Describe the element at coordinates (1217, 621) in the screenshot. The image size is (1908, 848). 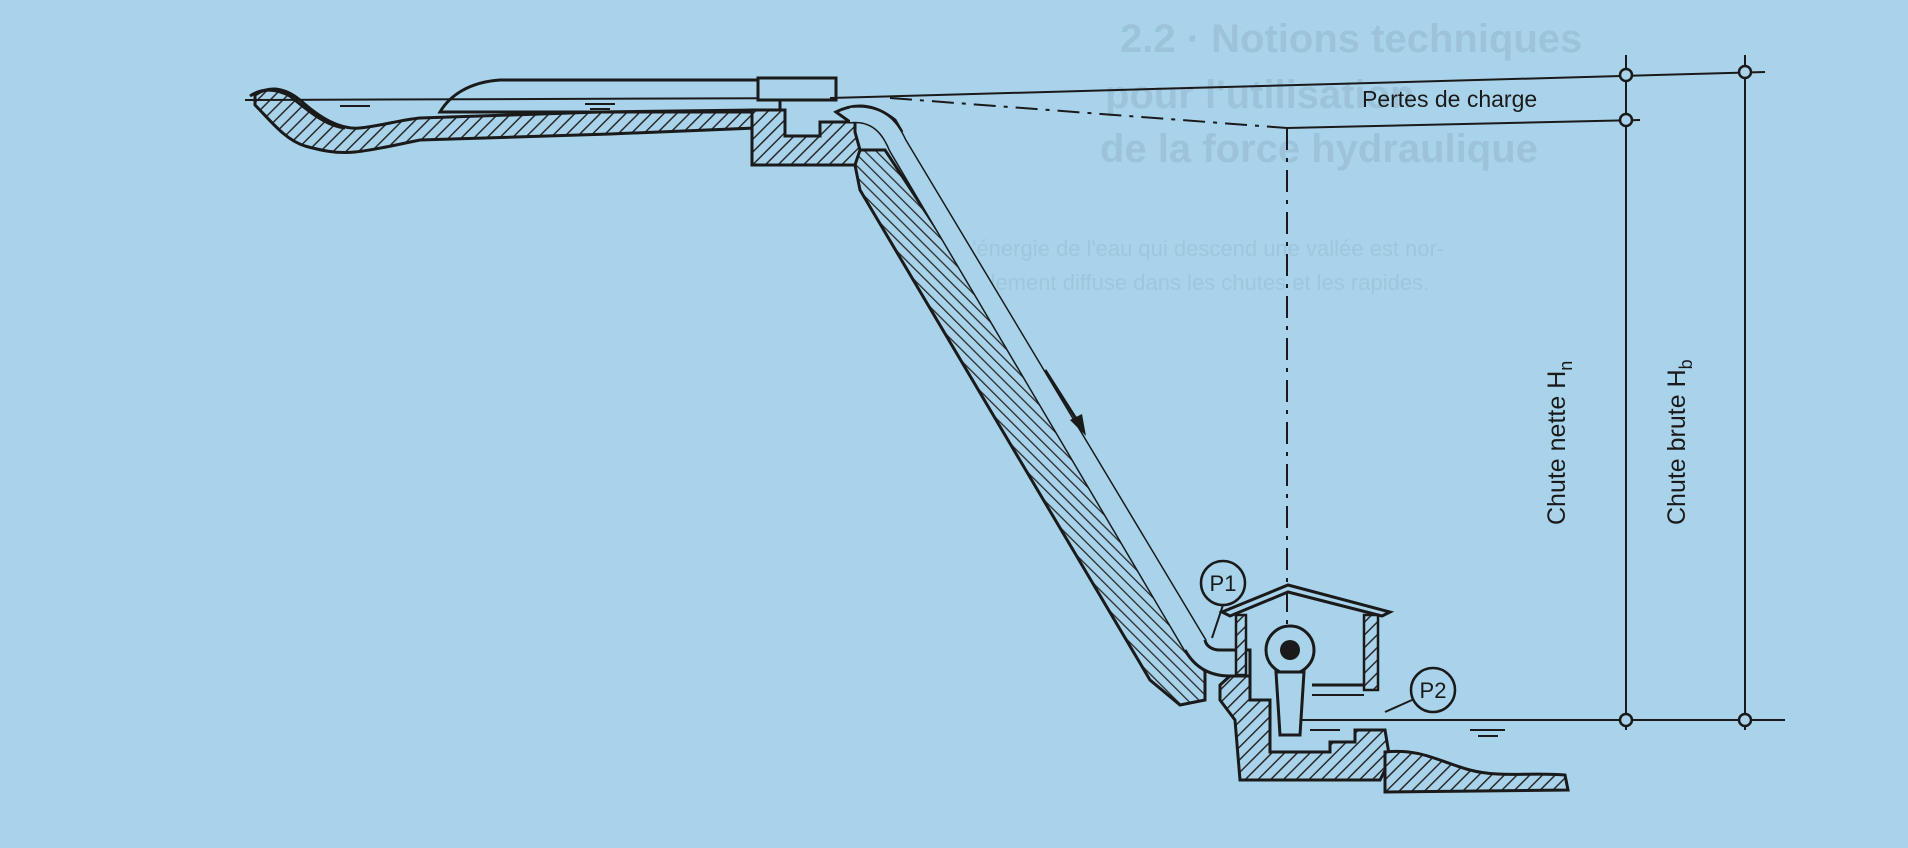
I see `p1-leader` at that location.